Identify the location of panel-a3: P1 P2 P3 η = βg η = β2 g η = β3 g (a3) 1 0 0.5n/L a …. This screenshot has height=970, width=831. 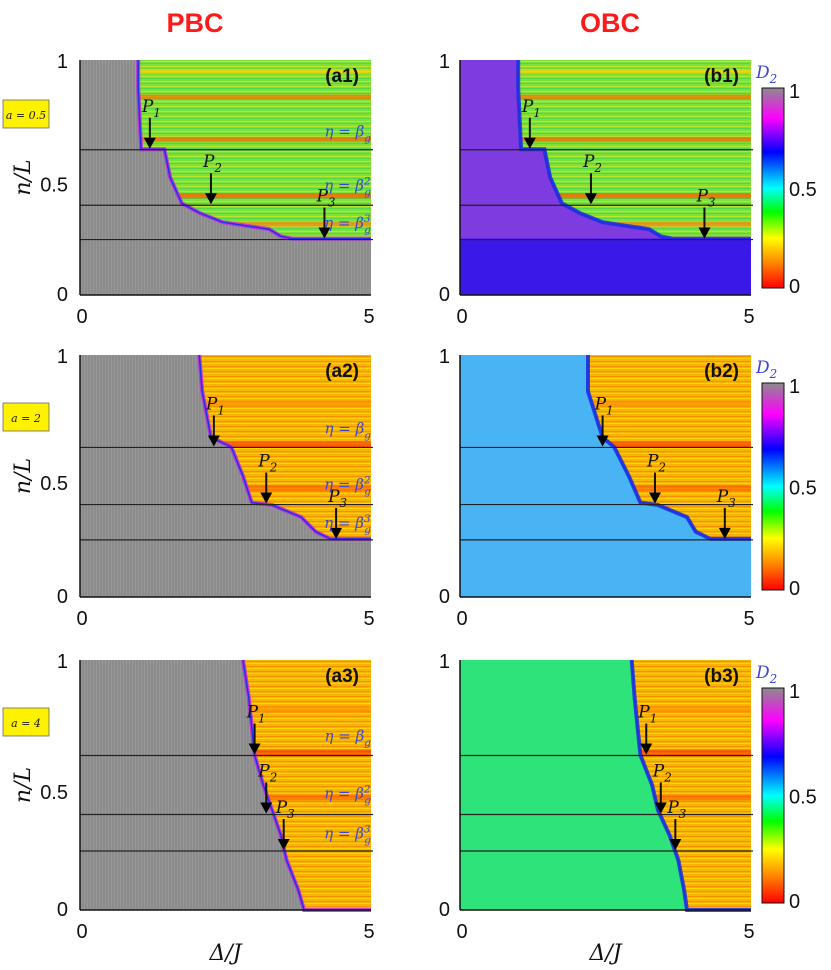
(188, 808).